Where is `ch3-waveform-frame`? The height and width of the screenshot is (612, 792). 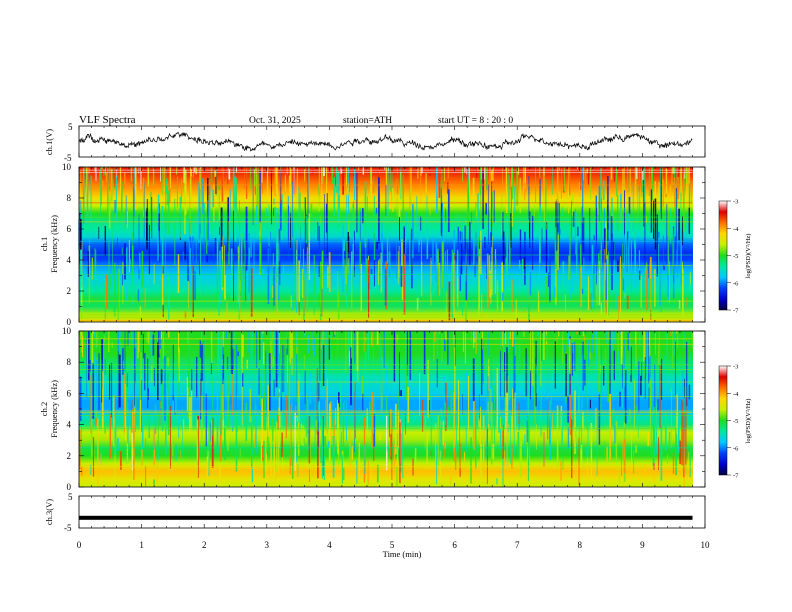
ch3-waveform-frame is located at coordinates (392, 512).